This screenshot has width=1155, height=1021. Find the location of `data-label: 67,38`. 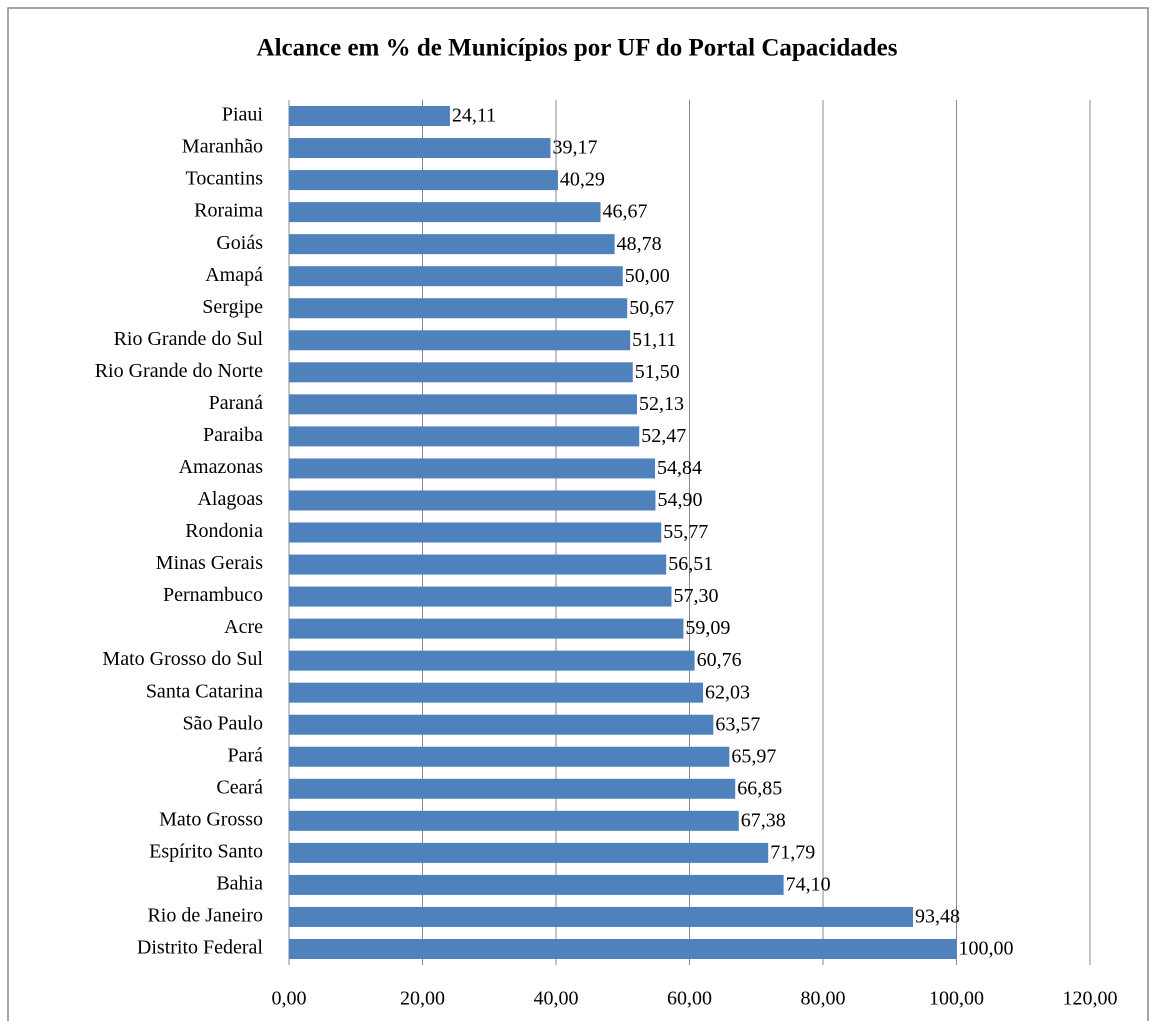

data-label: 67,38 is located at coordinates (763, 820).